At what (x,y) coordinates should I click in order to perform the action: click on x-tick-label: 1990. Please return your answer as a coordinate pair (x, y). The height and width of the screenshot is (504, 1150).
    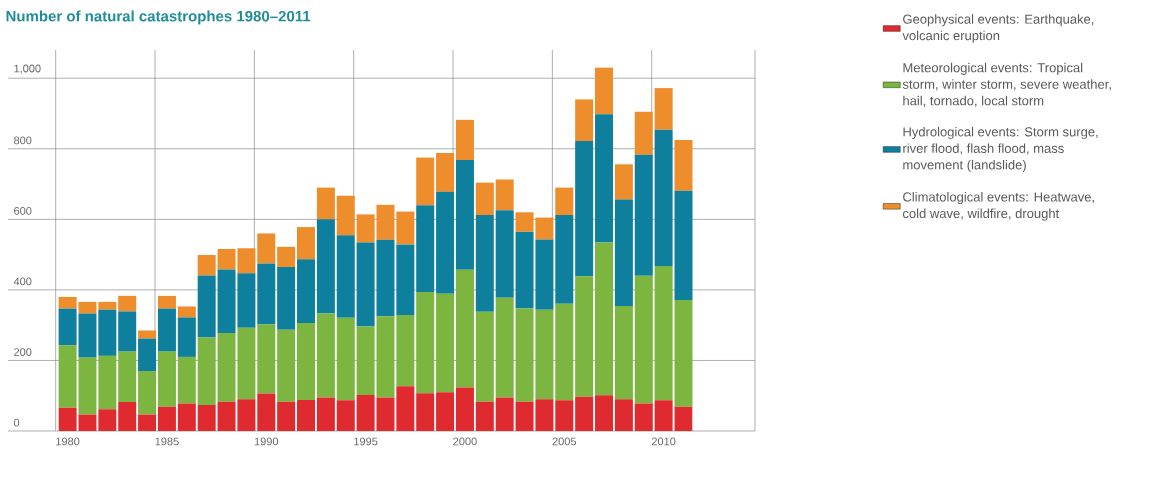
    Looking at the image, I should click on (266, 441).